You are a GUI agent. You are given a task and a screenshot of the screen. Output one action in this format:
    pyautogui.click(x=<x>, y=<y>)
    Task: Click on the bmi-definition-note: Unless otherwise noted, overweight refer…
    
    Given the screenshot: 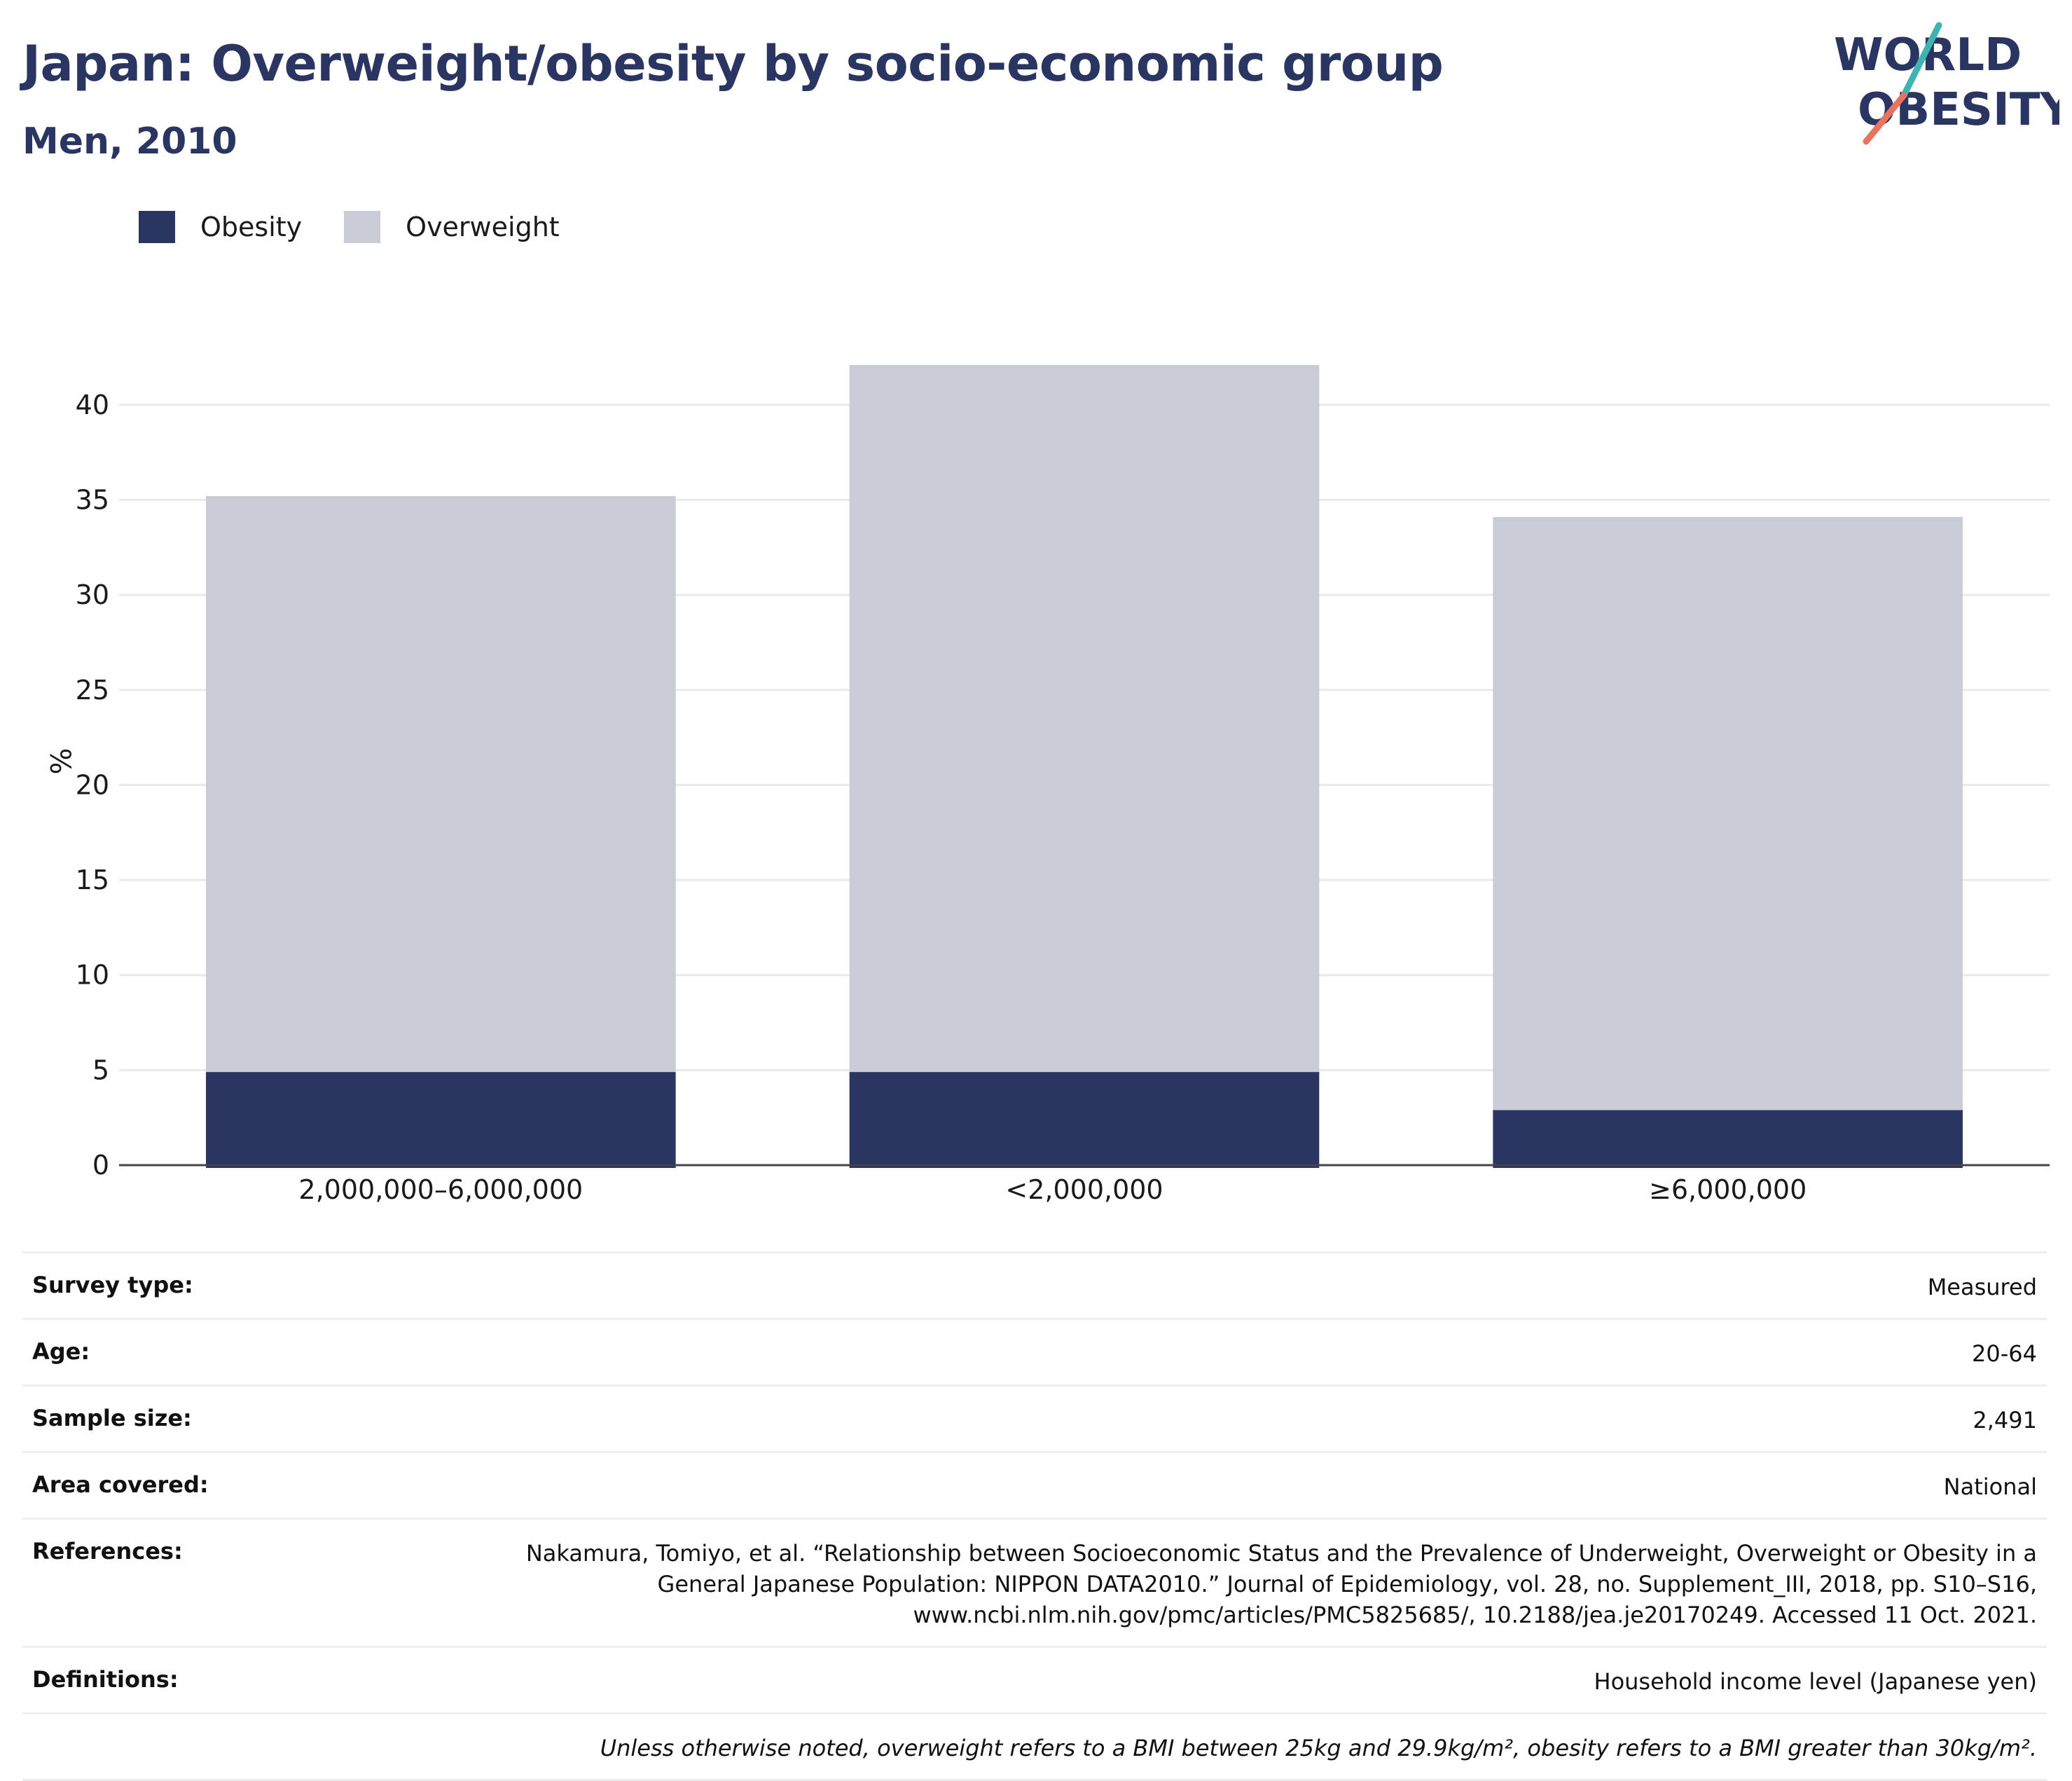 What is the action you would take?
    pyautogui.click(x=1319, y=1748)
    